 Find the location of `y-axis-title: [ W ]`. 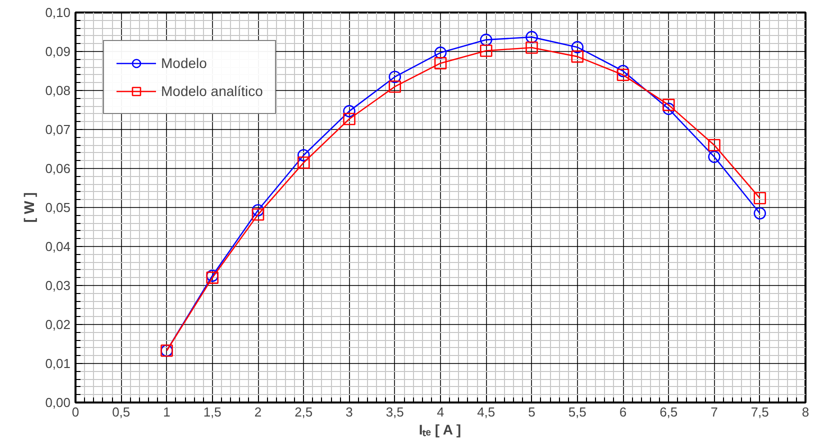

y-axis-title: [ W ] is located at coordinates (29, 207).